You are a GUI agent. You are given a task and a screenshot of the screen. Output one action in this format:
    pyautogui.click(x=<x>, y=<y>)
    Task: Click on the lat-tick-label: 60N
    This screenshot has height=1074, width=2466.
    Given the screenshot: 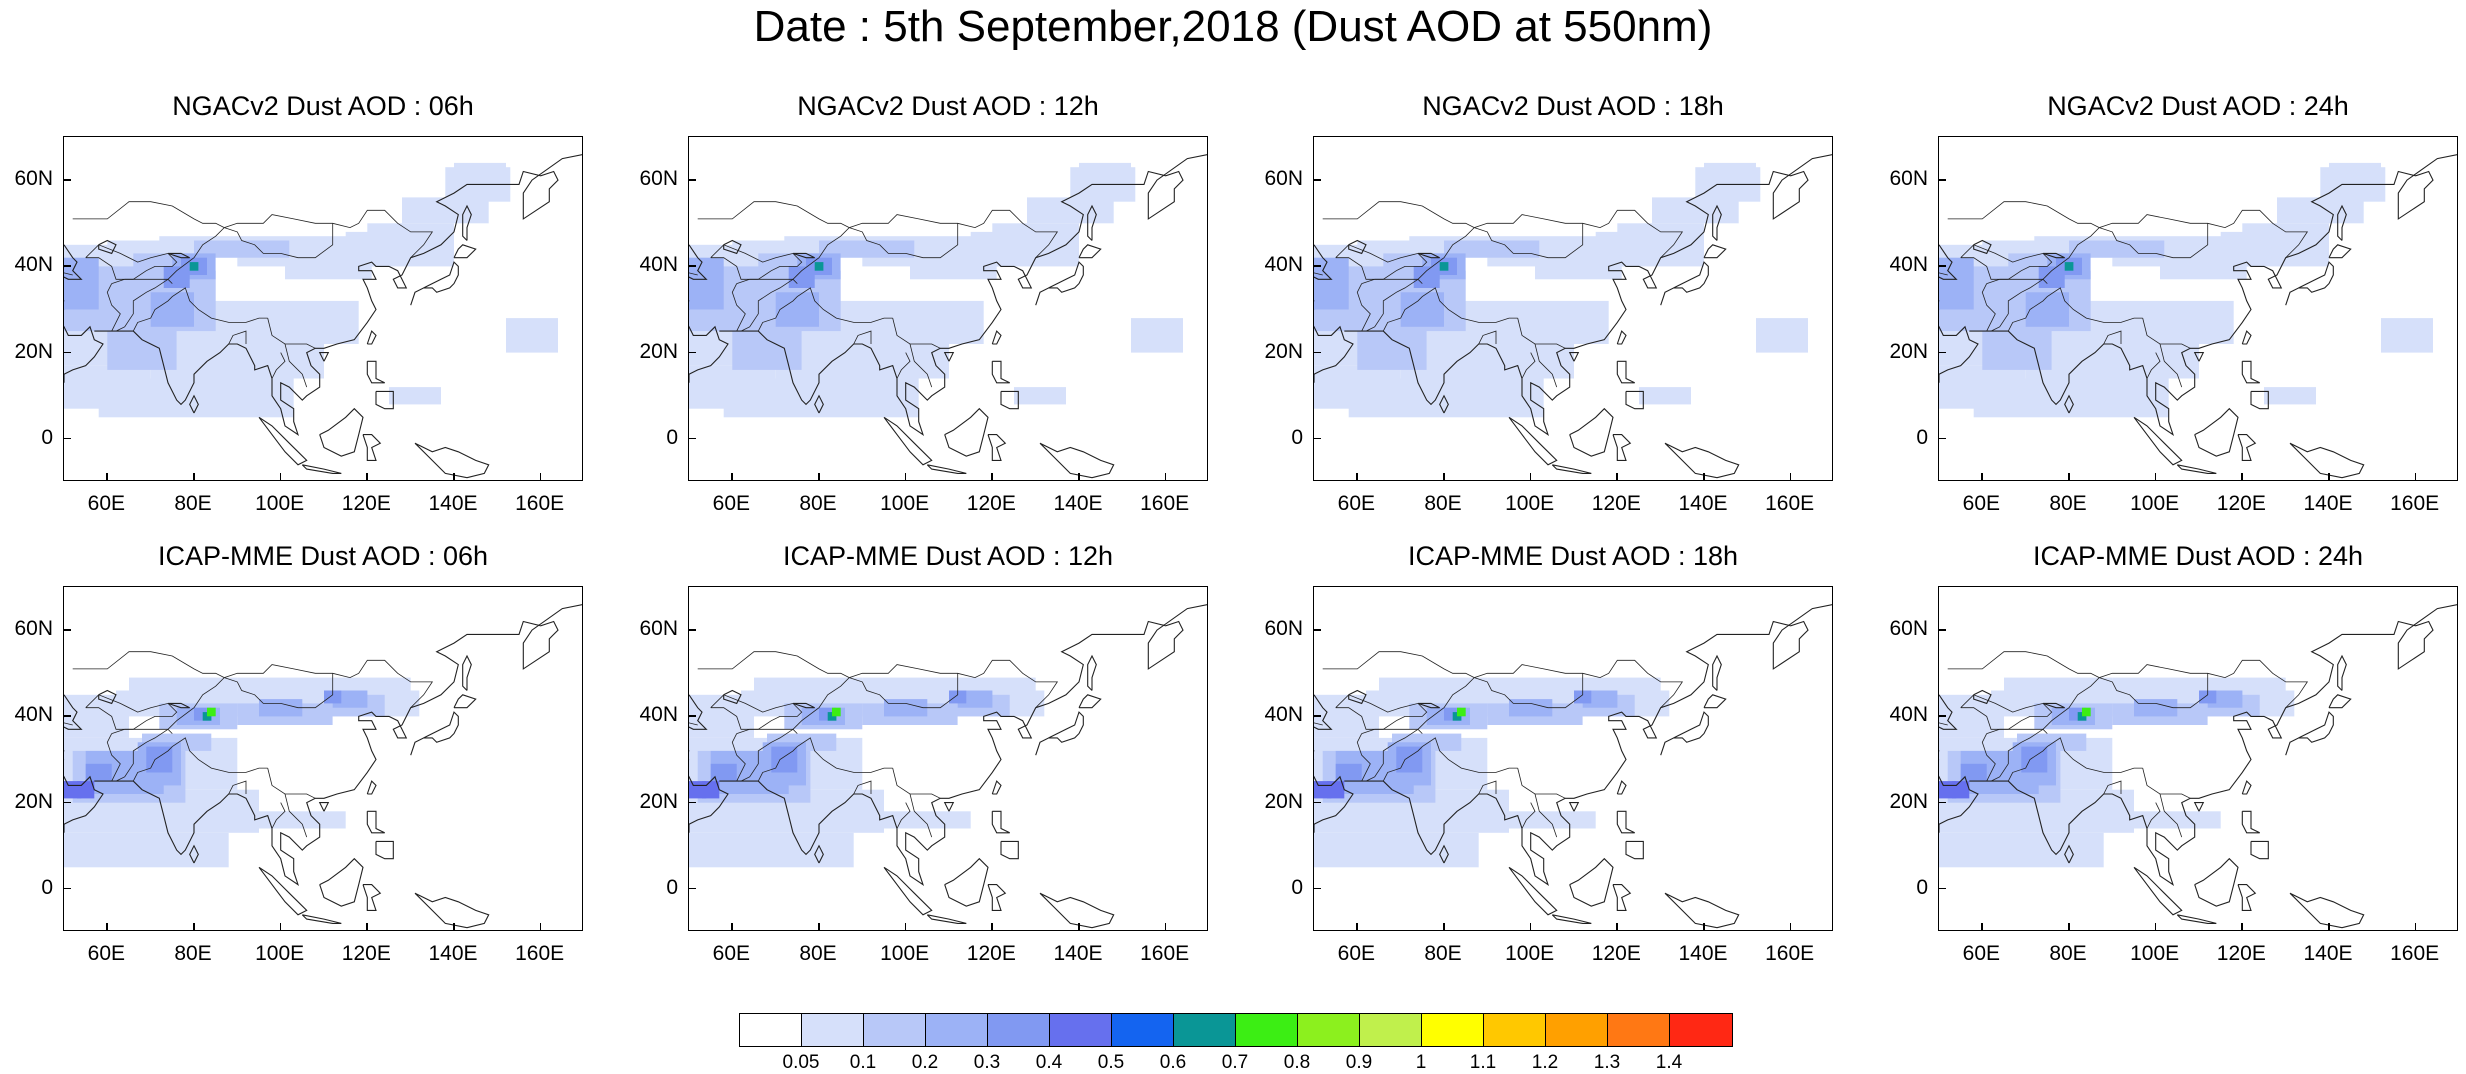 What is the action you would take?
    pyautogui.click(x=1908, y=179)
    